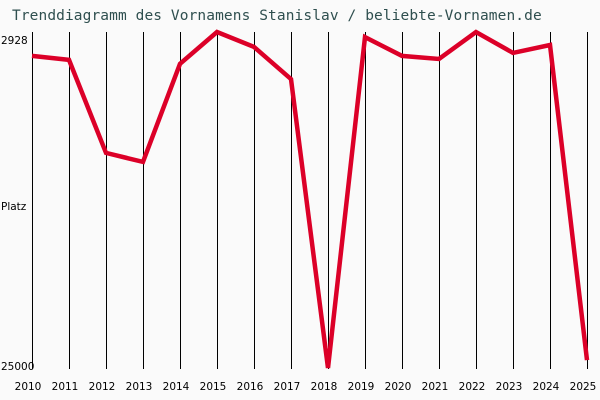 Image resolution: width=600 pixels, height=400 pixels. Describe the element at coordinates (435, 387) in the screenshot. I see `x-tick-label: 2021` at that location.